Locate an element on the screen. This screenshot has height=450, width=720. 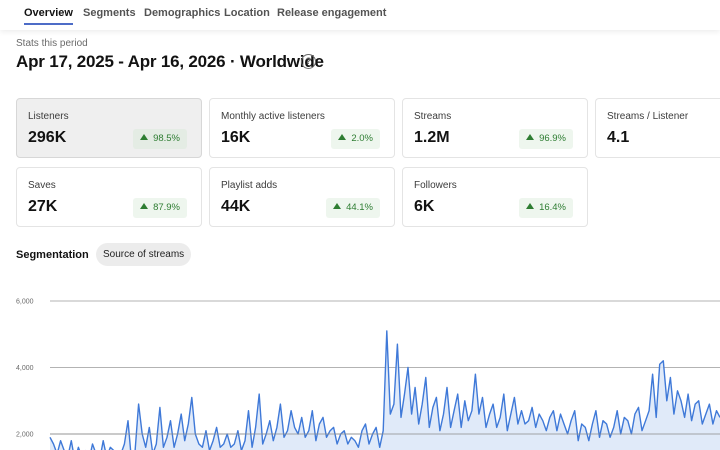
tab-release-engagement: Release engagement is located at coordinates (332, 13).